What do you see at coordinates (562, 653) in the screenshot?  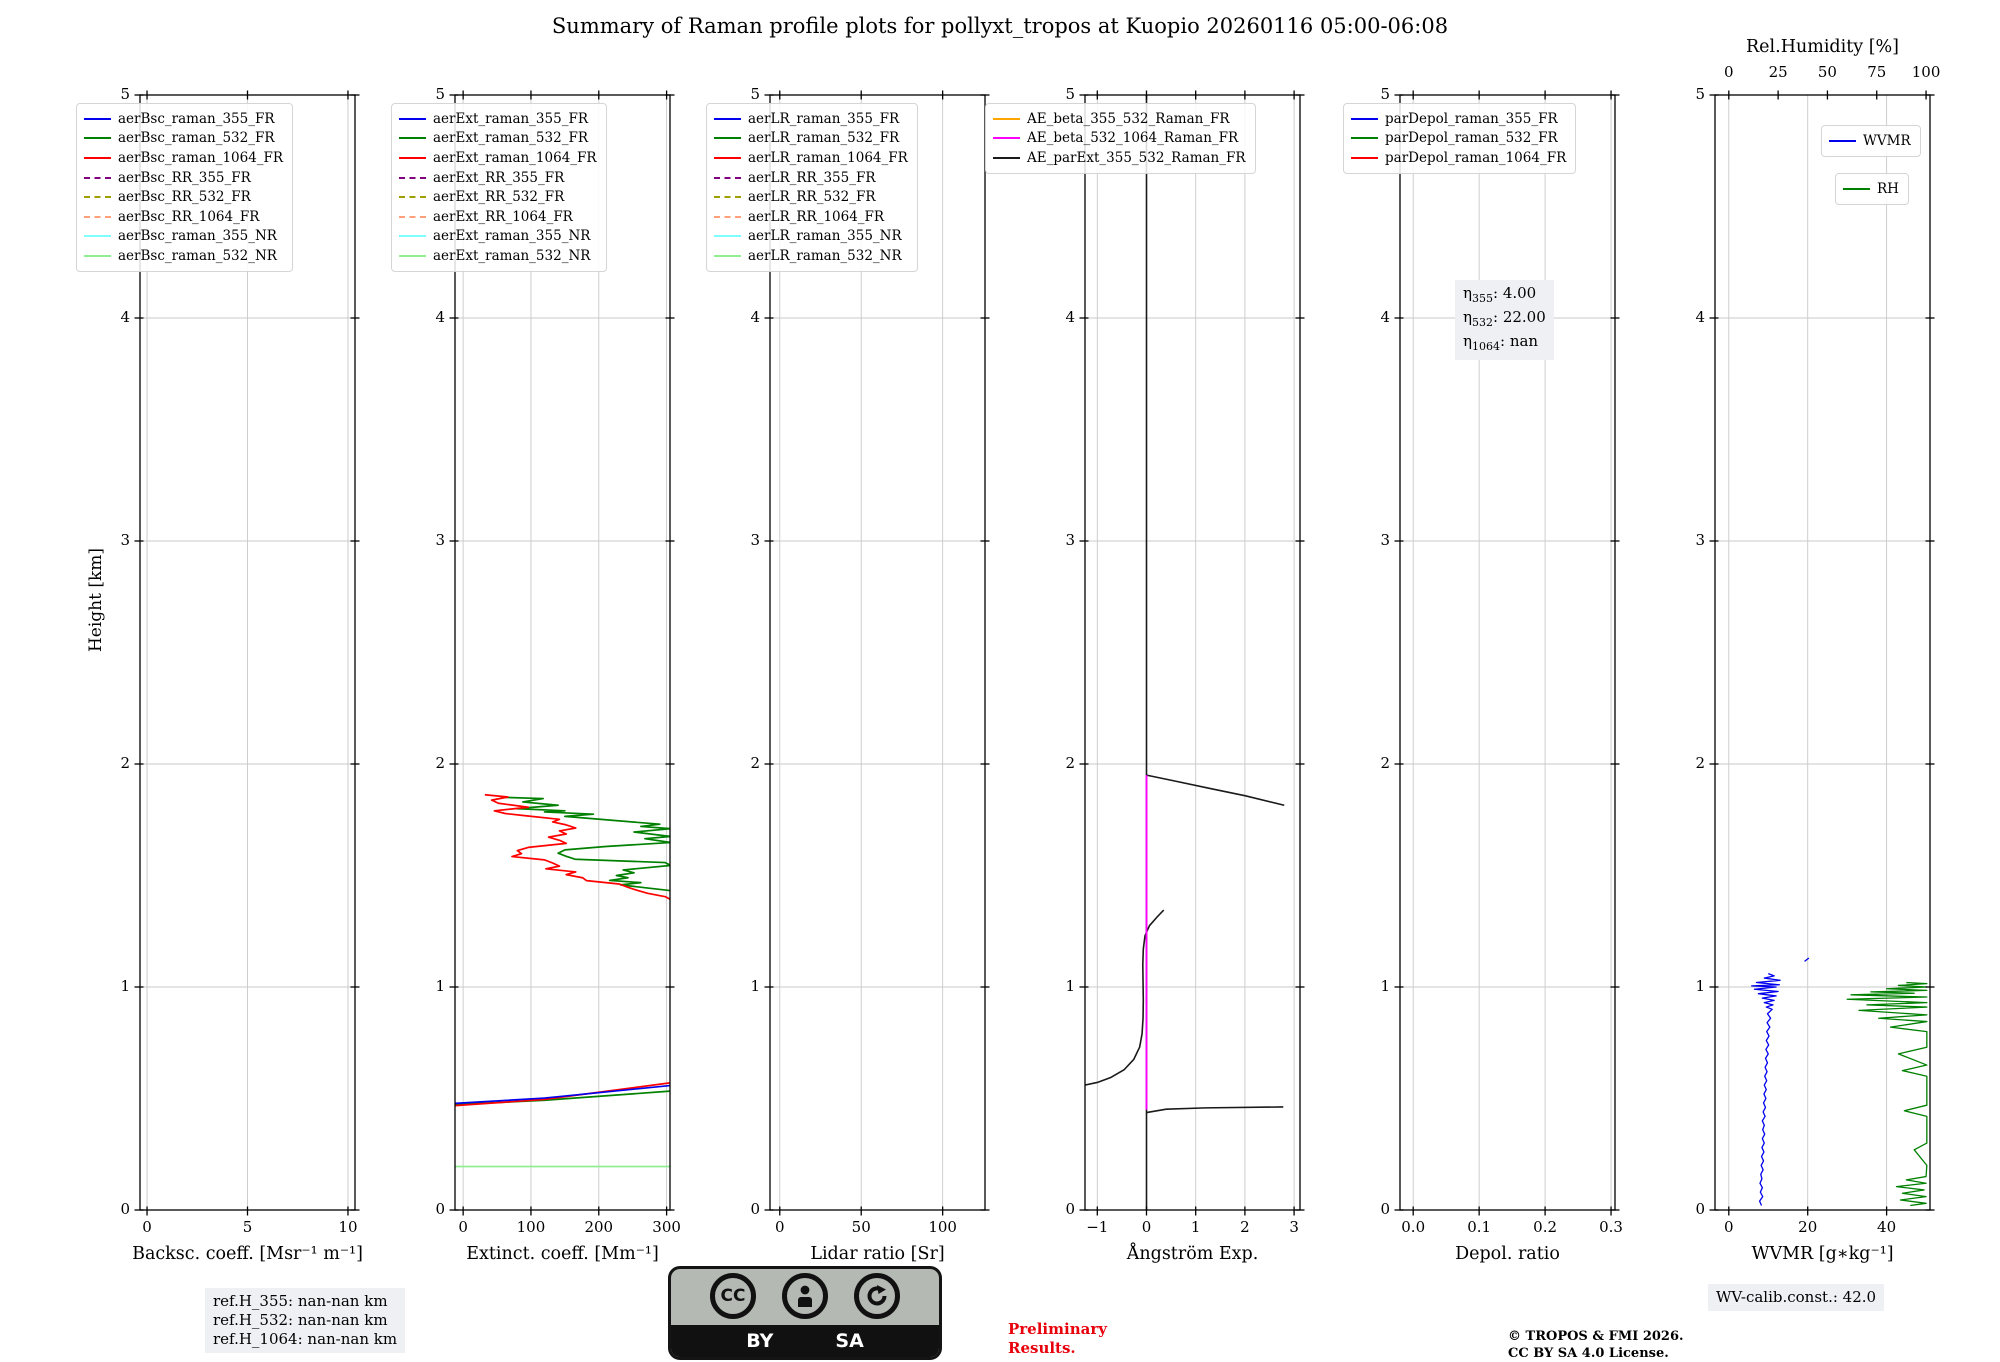 I see `plot-area-ext` at bounding box center [562, 653].